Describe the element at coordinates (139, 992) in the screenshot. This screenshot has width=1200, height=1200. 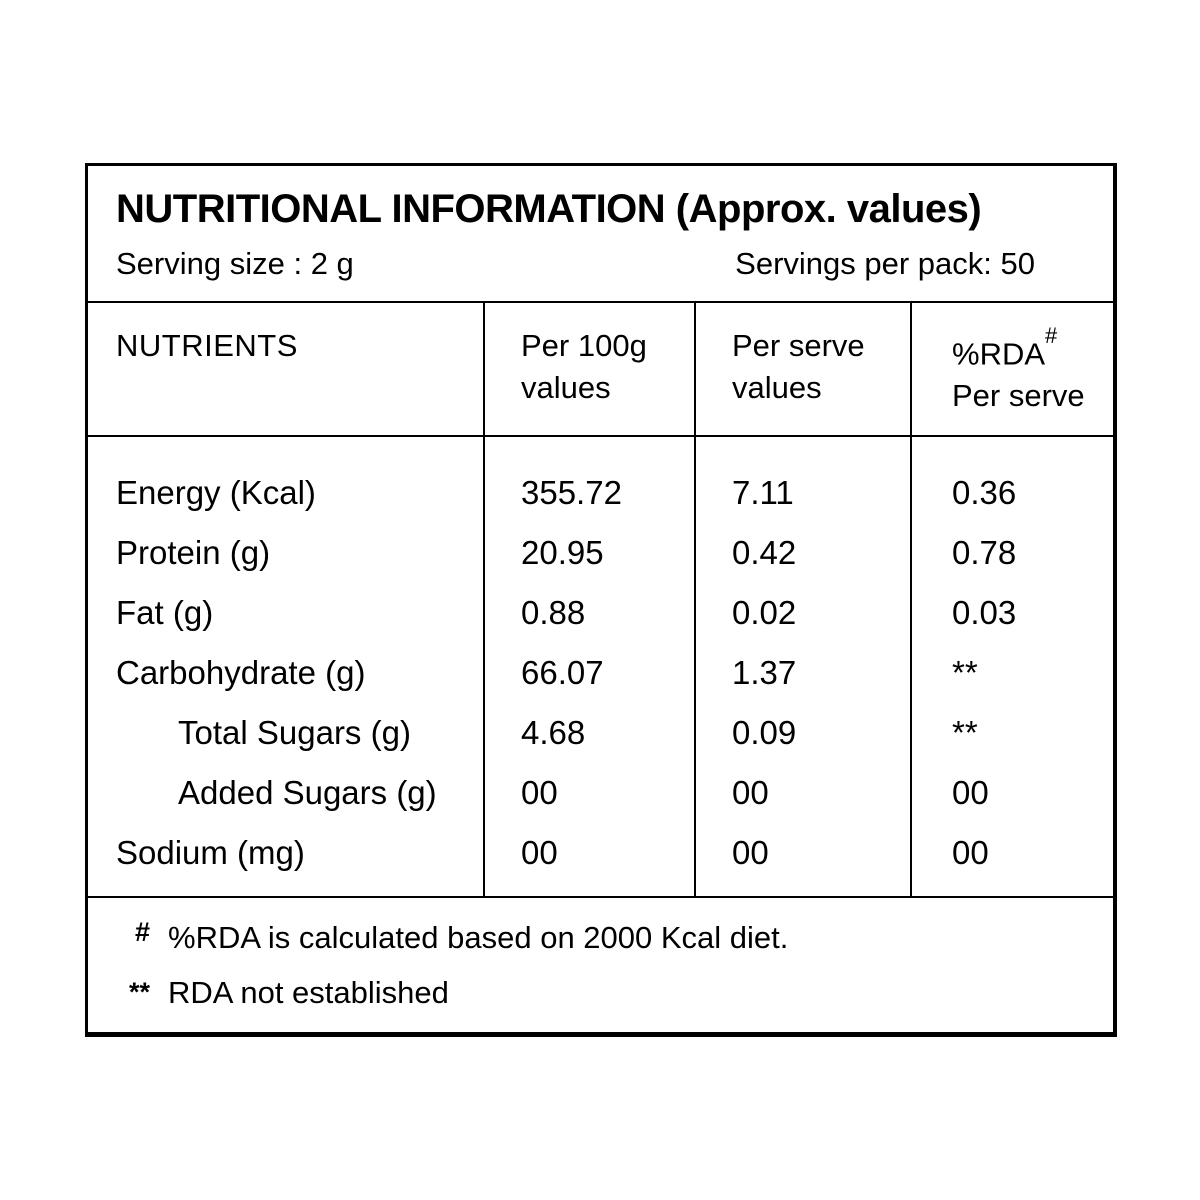
I see `double-asterisk-marker: **` at that location.